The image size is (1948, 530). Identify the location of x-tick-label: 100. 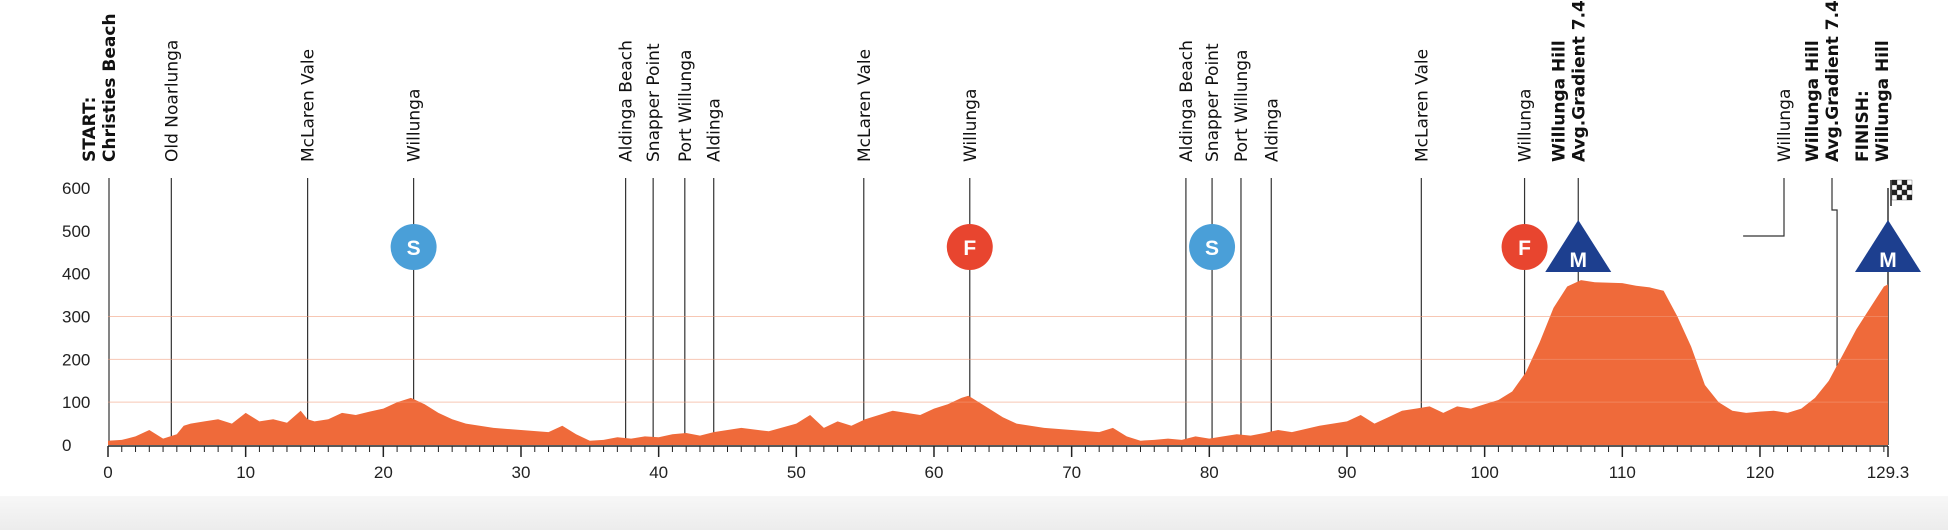
(1484, 472).